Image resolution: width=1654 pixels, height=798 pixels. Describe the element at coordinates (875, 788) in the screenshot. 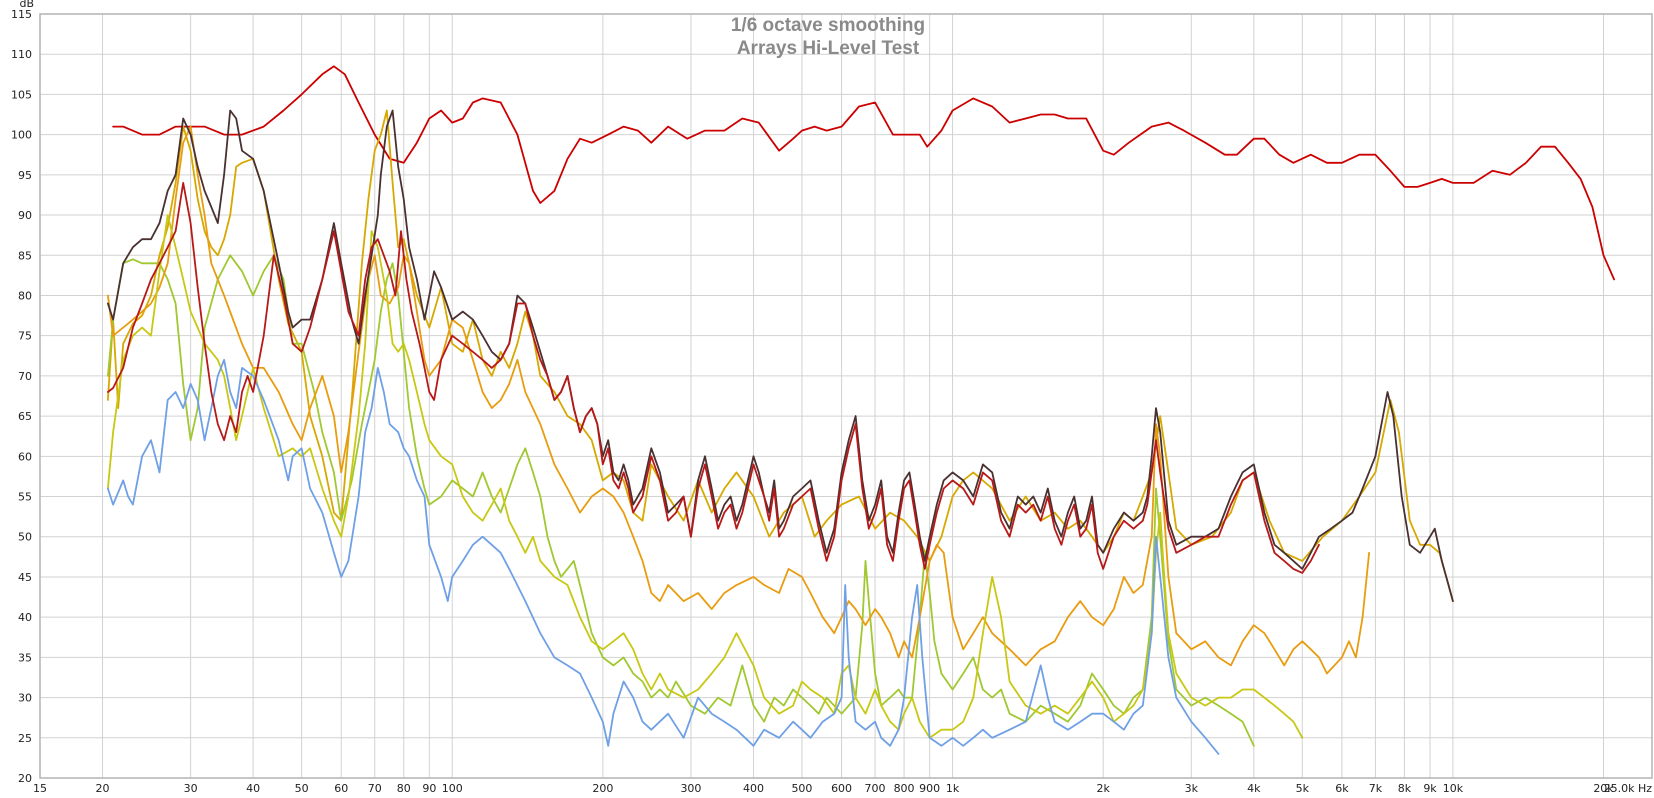

I see `x-tick-label-15: 700` at that location.